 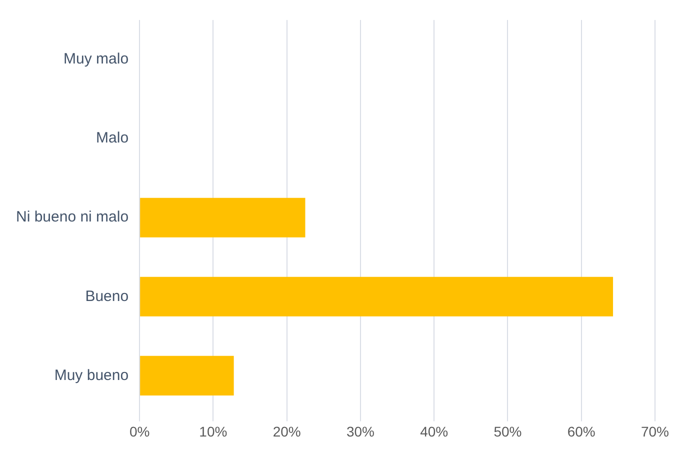 I want to click on x-tick-label: 30%, so click(x=360, y=431).